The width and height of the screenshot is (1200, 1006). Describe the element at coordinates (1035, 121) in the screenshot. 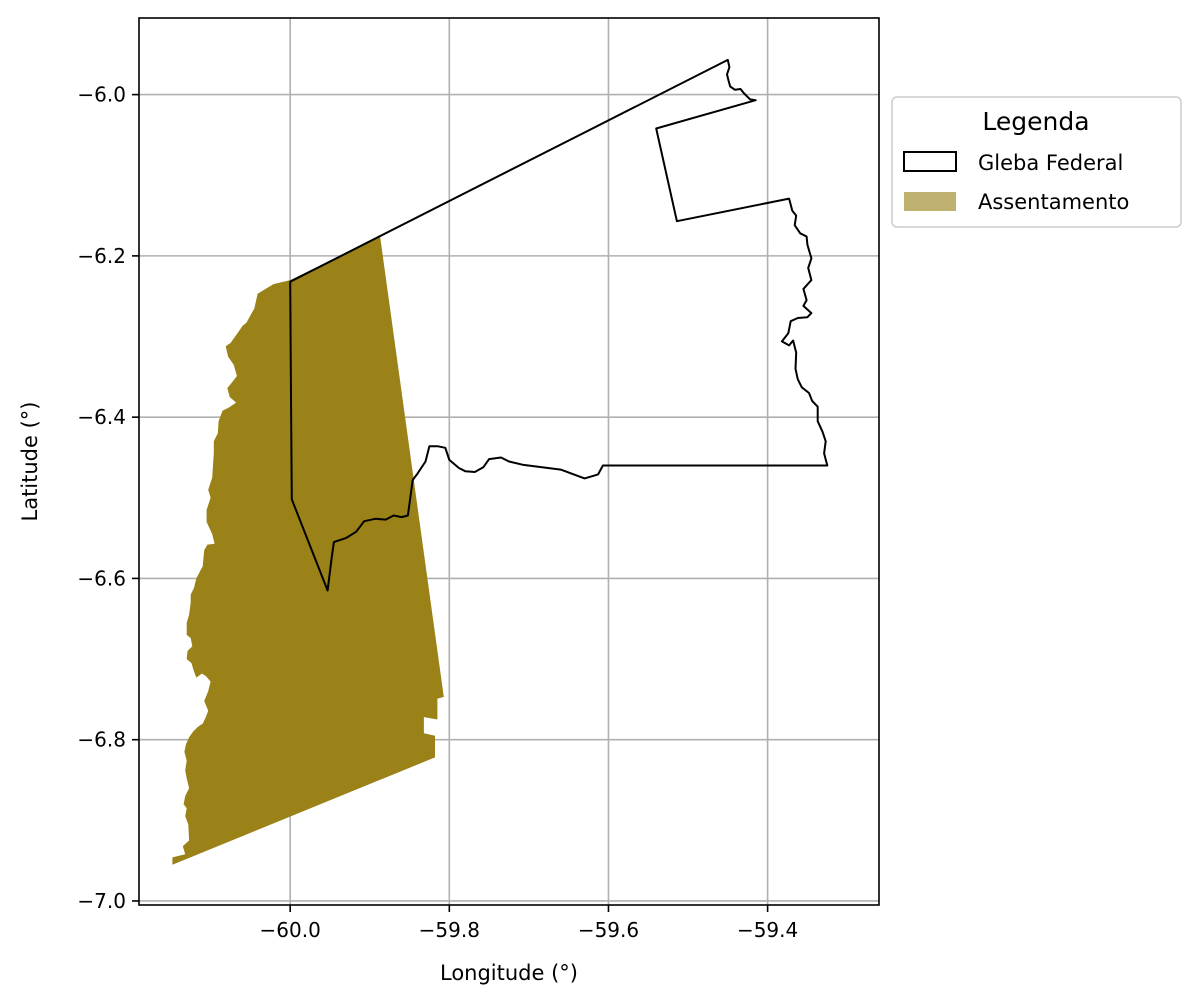

I see `legend-title: Legenda` at that location.